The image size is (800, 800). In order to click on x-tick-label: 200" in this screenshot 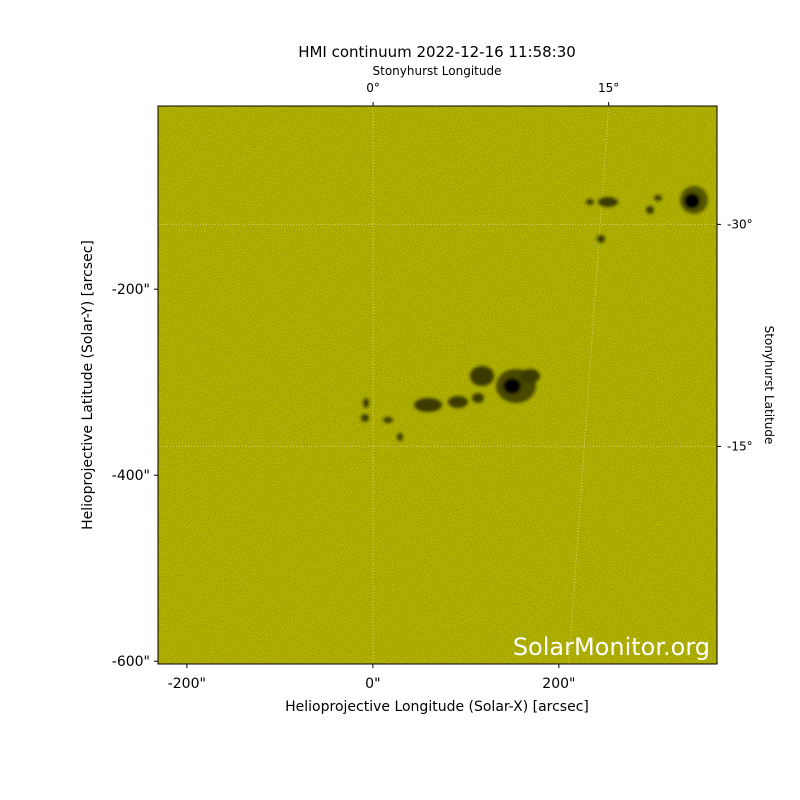, I will do `click(558, 684)`.